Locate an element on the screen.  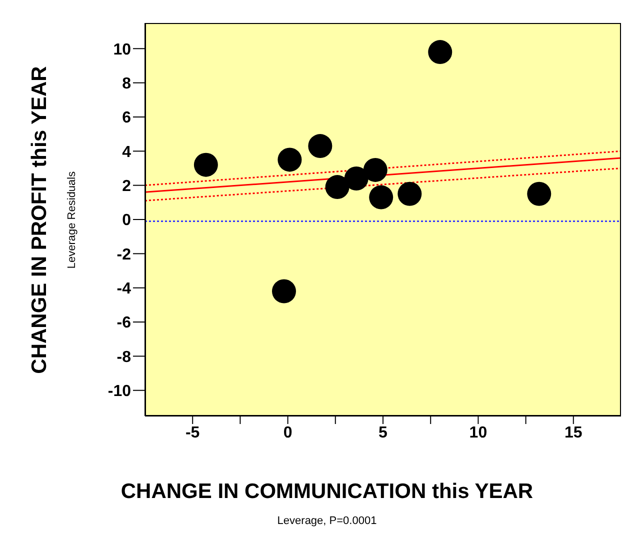
y-tick-label: 8 is located at coordinates (127, 83).